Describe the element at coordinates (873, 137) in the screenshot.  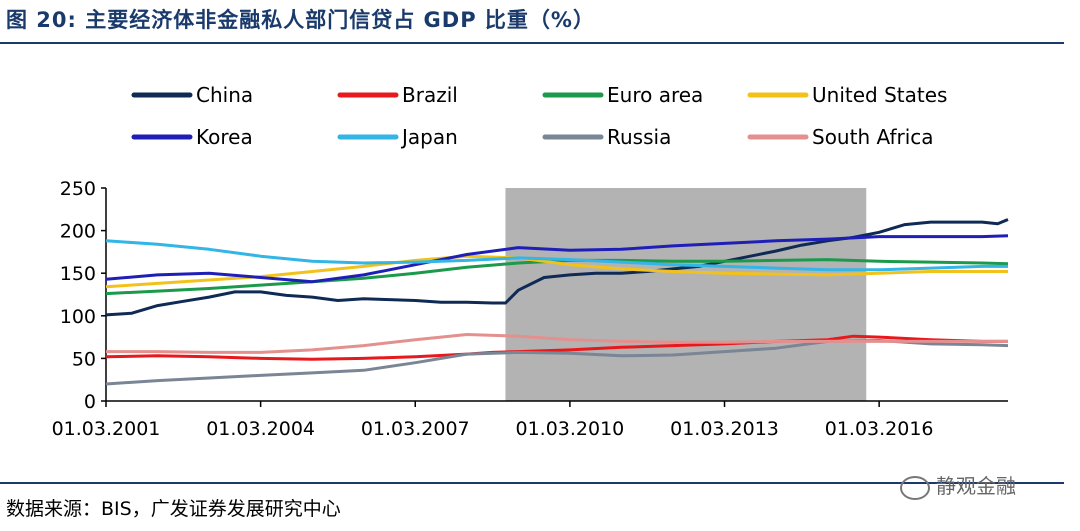
I see `legend-label-south-africa: South Africa` at that location.